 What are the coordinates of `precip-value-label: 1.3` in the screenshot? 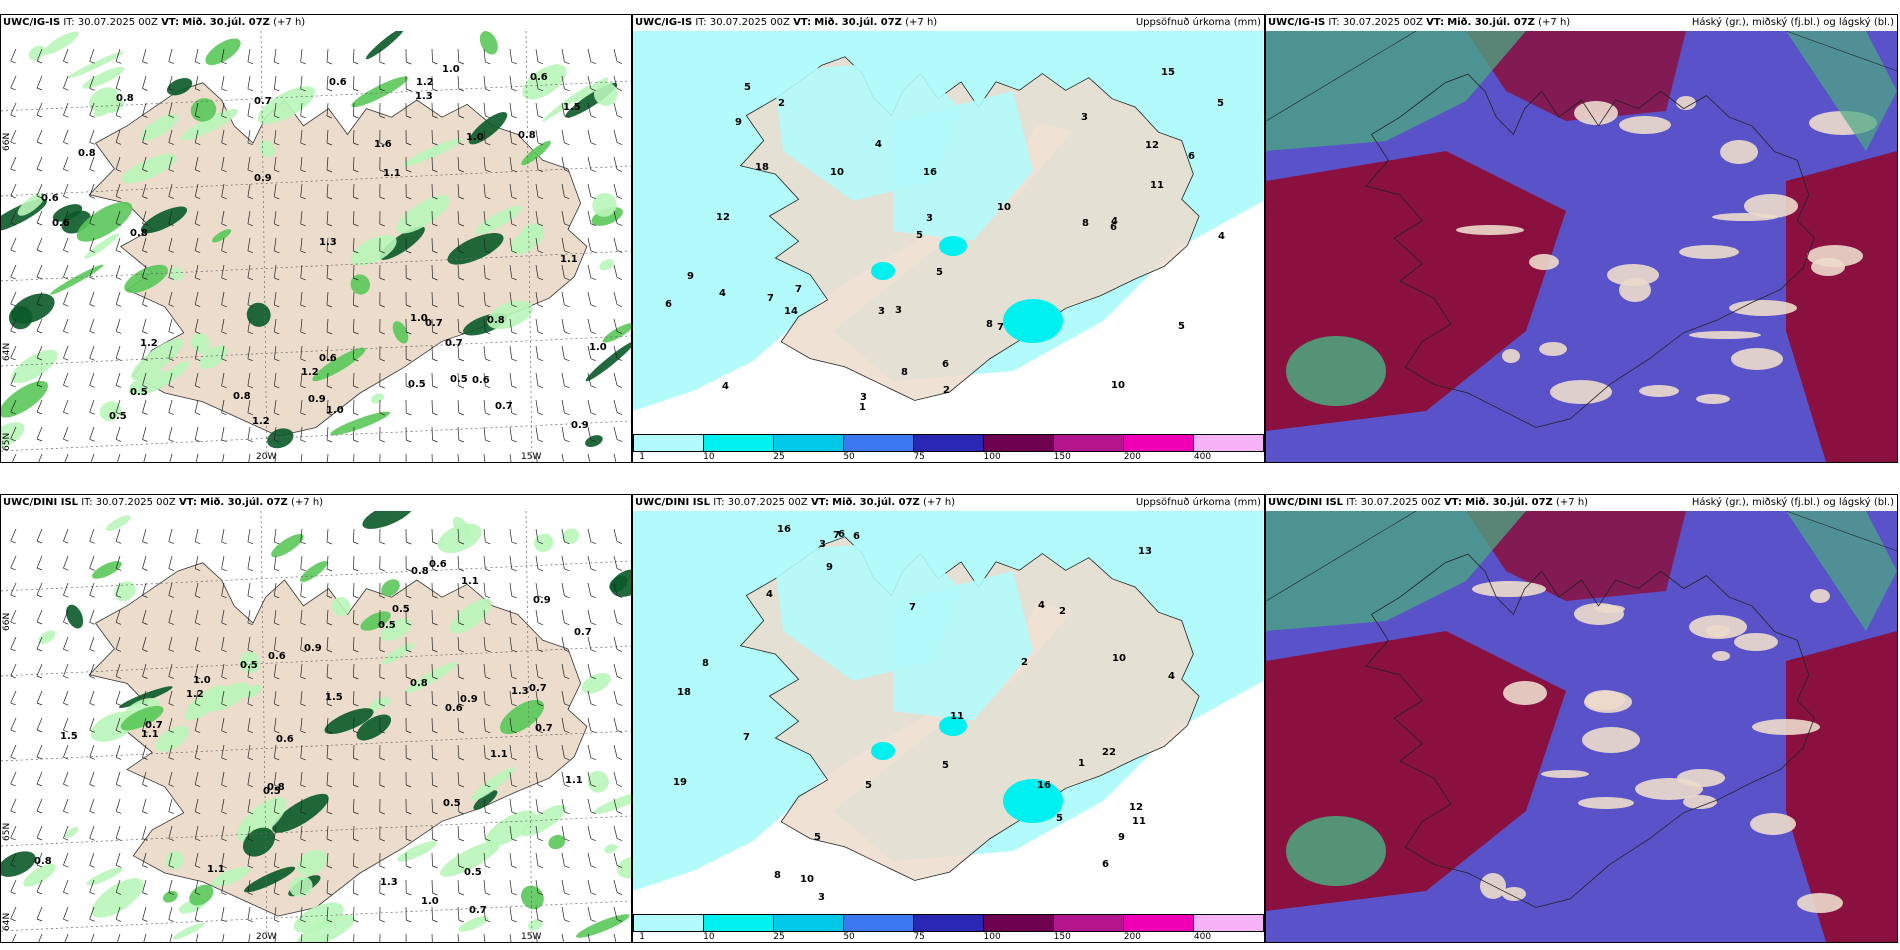 It's located at (520, 691).